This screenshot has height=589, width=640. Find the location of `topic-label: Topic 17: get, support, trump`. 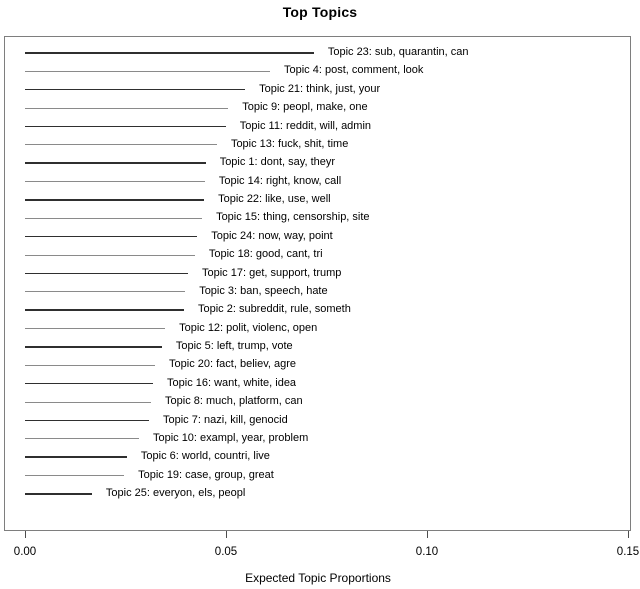

topic-label: Topic 17: get, support, trump is located at coordinates (272, 272).